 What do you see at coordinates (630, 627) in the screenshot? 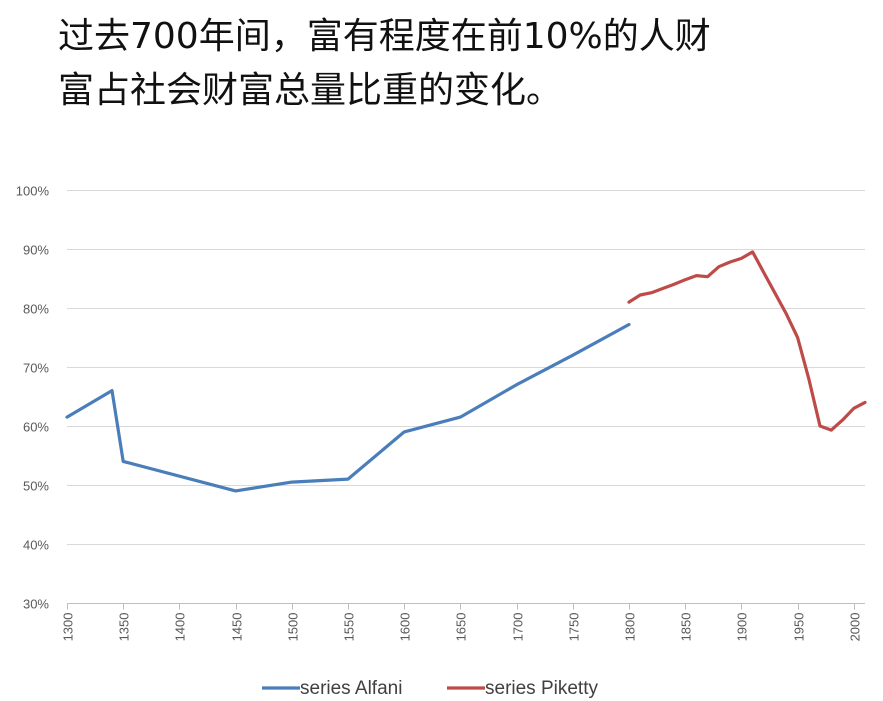
I see `x-tick-label: 1800` at bounding box center [630, 627].